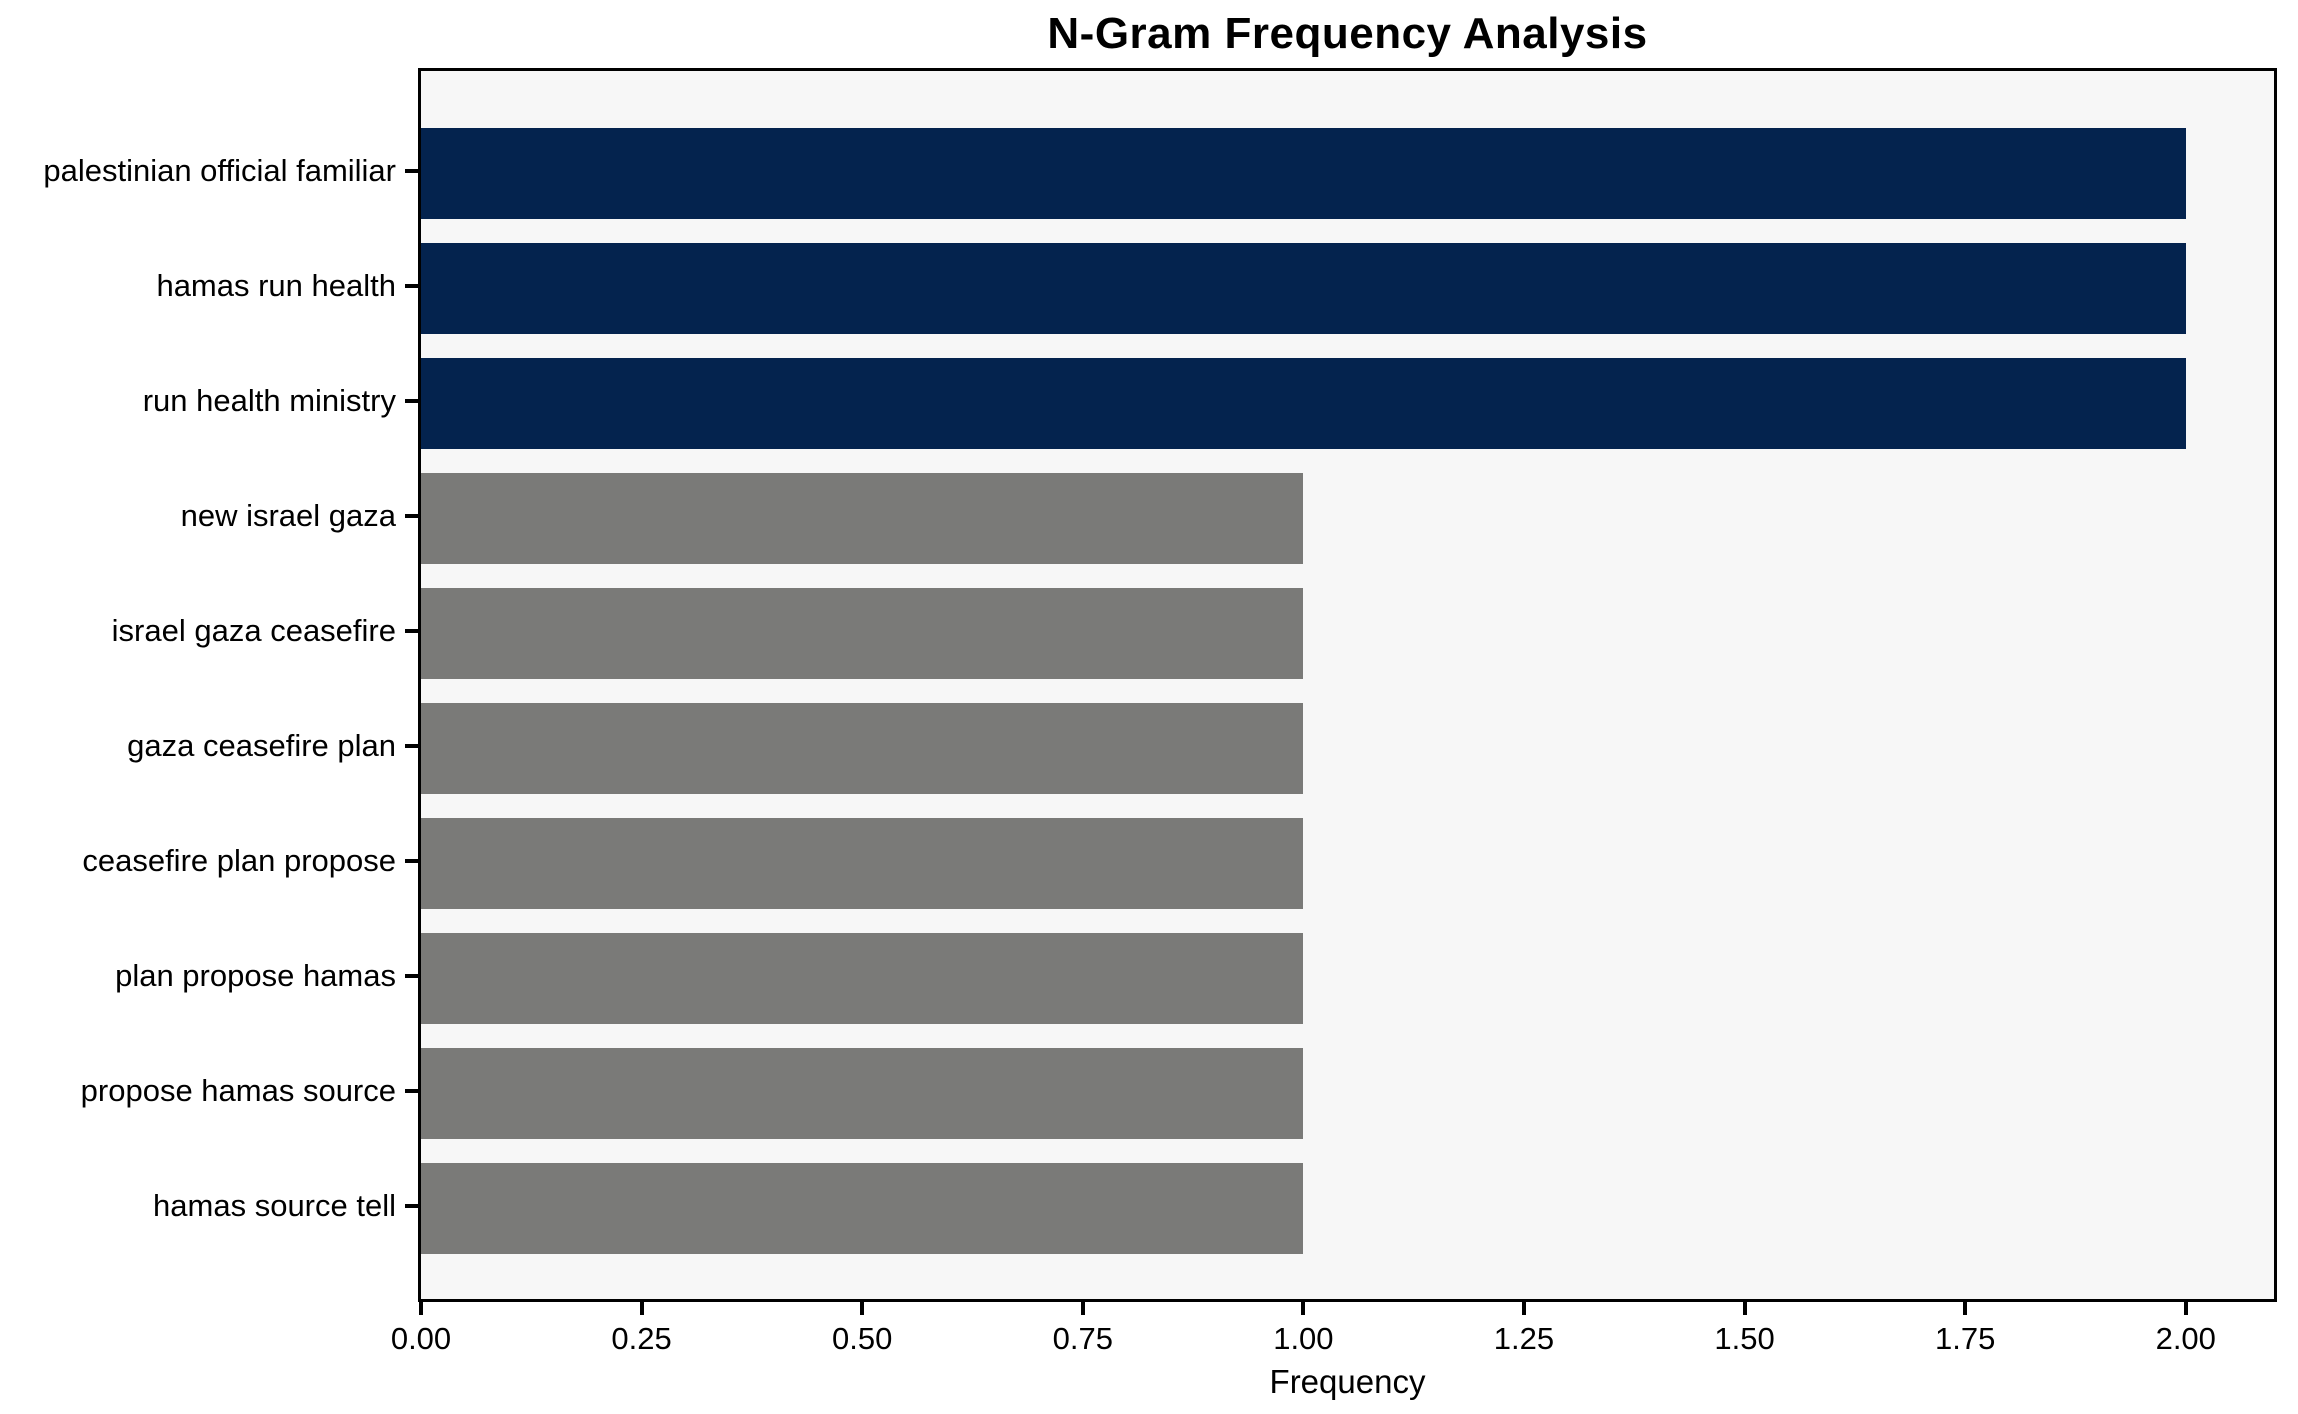  I want to click on y-tick-label: hamas run health, so click(276, 285).